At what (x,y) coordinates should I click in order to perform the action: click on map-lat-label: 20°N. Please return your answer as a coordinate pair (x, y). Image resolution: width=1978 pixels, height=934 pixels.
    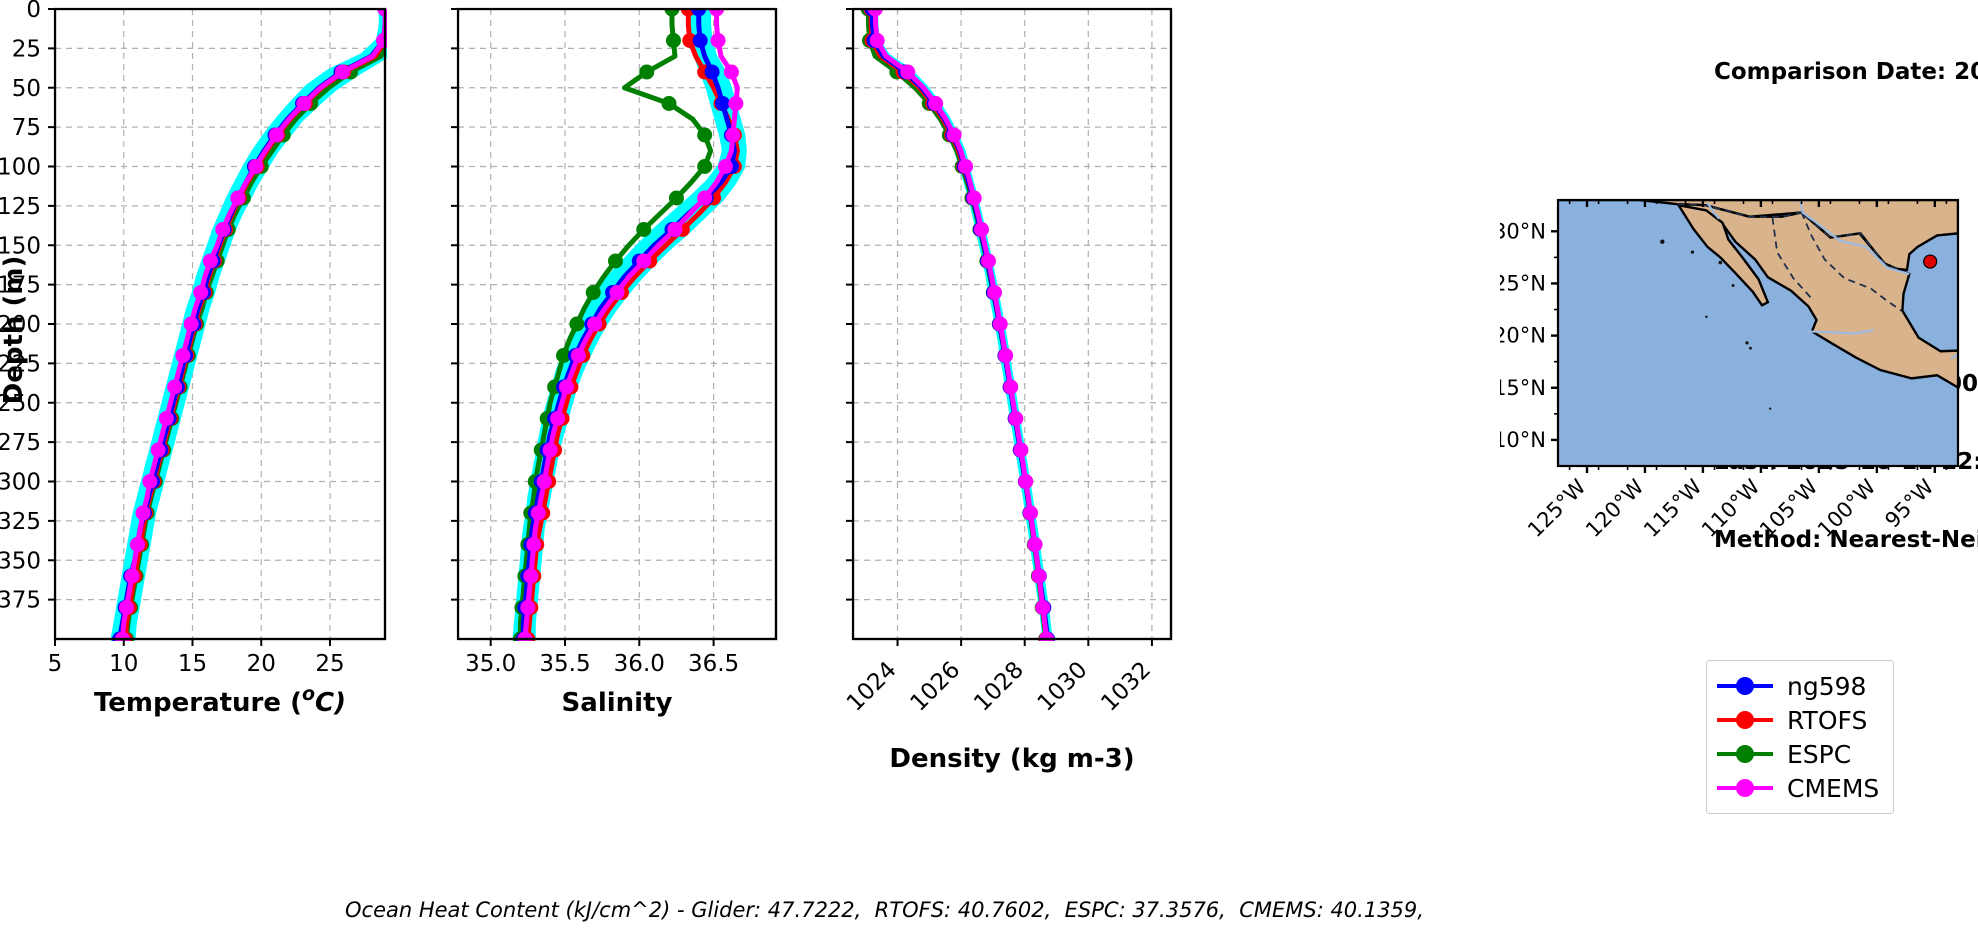
    Looking at the image, I should click on (1523, 336).